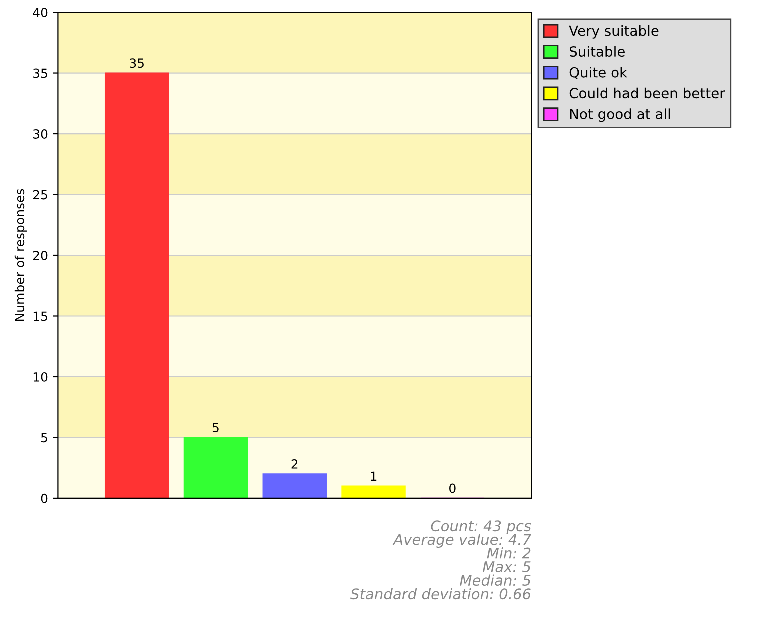 Image resolution: width=776 pixels, height=627 pixels. Describe the element at coordinates (44, 499) in the screenshot. I see `y-tick-label: 0` at that location.